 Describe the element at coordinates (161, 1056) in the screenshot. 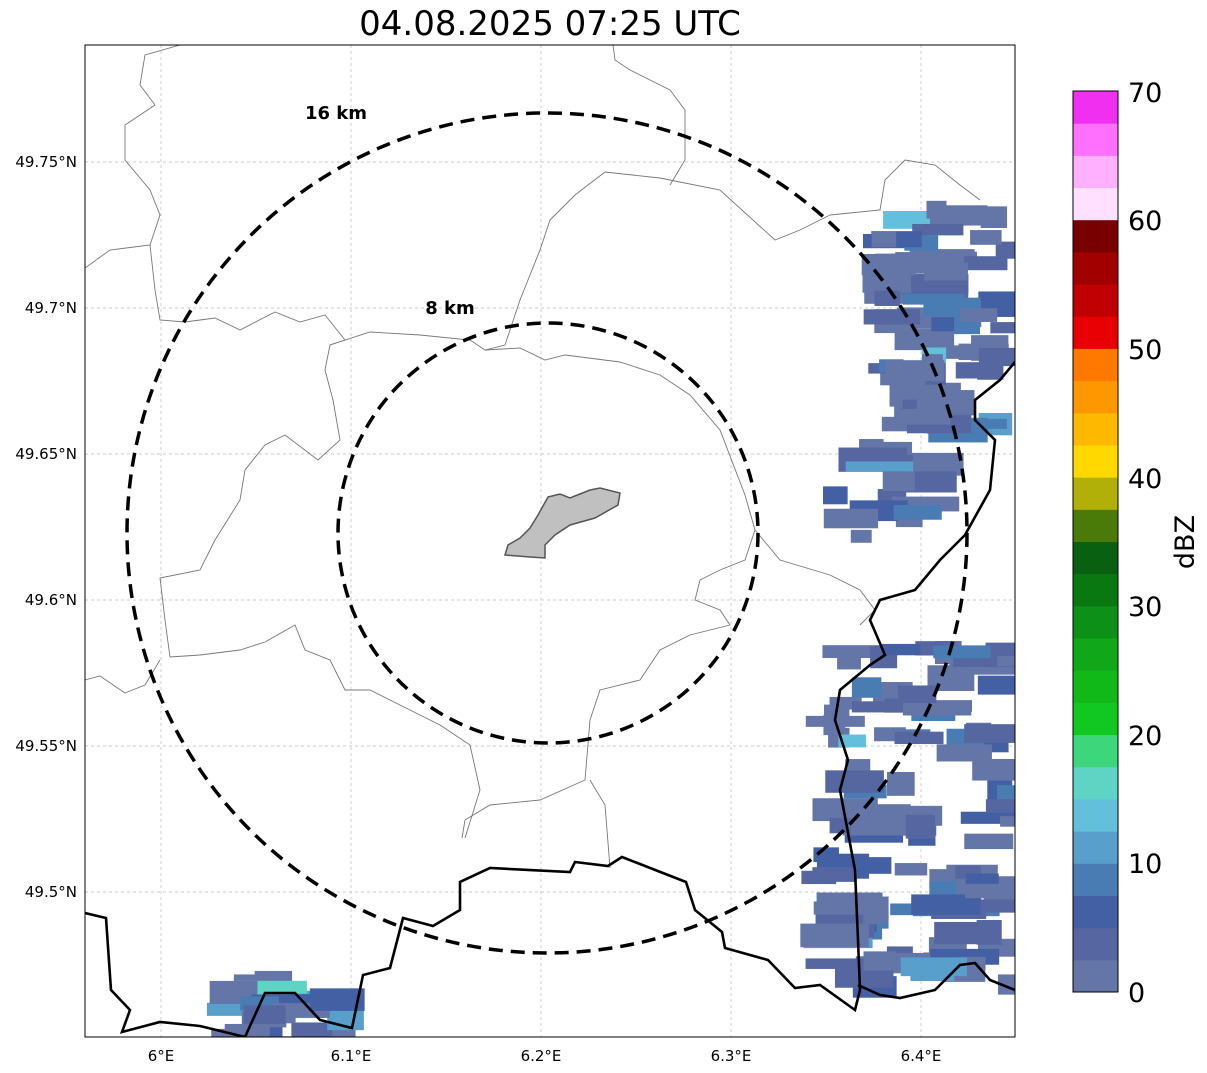

I see `x-tick: 6°E` at that location.